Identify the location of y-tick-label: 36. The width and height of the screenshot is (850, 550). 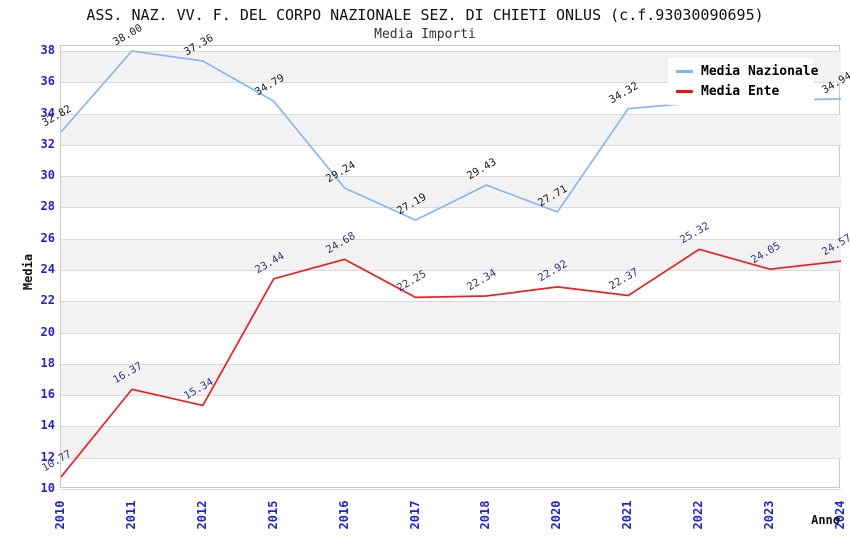
(47, 81).